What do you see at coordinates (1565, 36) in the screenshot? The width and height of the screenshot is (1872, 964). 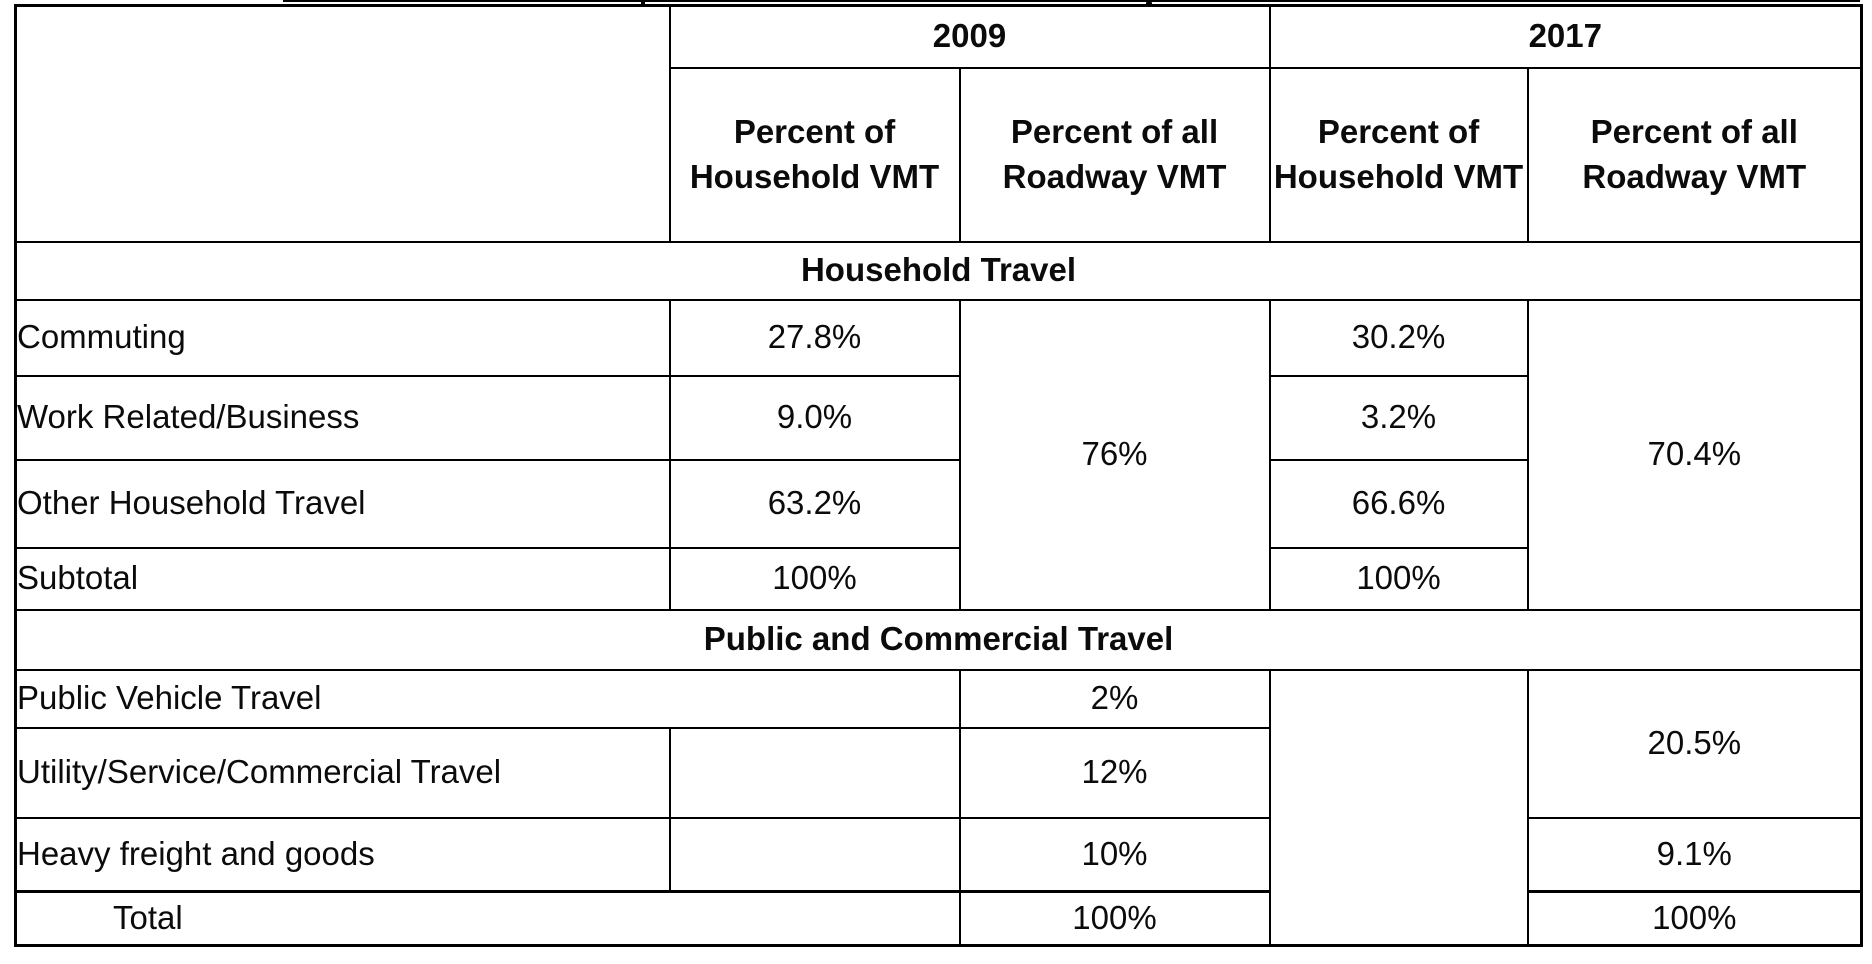 I see `year-header-2017: 2017` at bounding box center [1565, 36].